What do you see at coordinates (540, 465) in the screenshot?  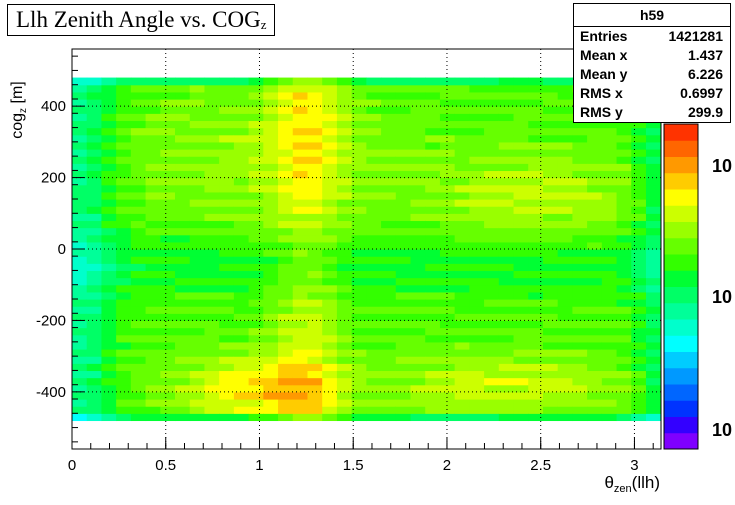 I see `x-tick-label: 2.5` at bounding box center [540, 465].